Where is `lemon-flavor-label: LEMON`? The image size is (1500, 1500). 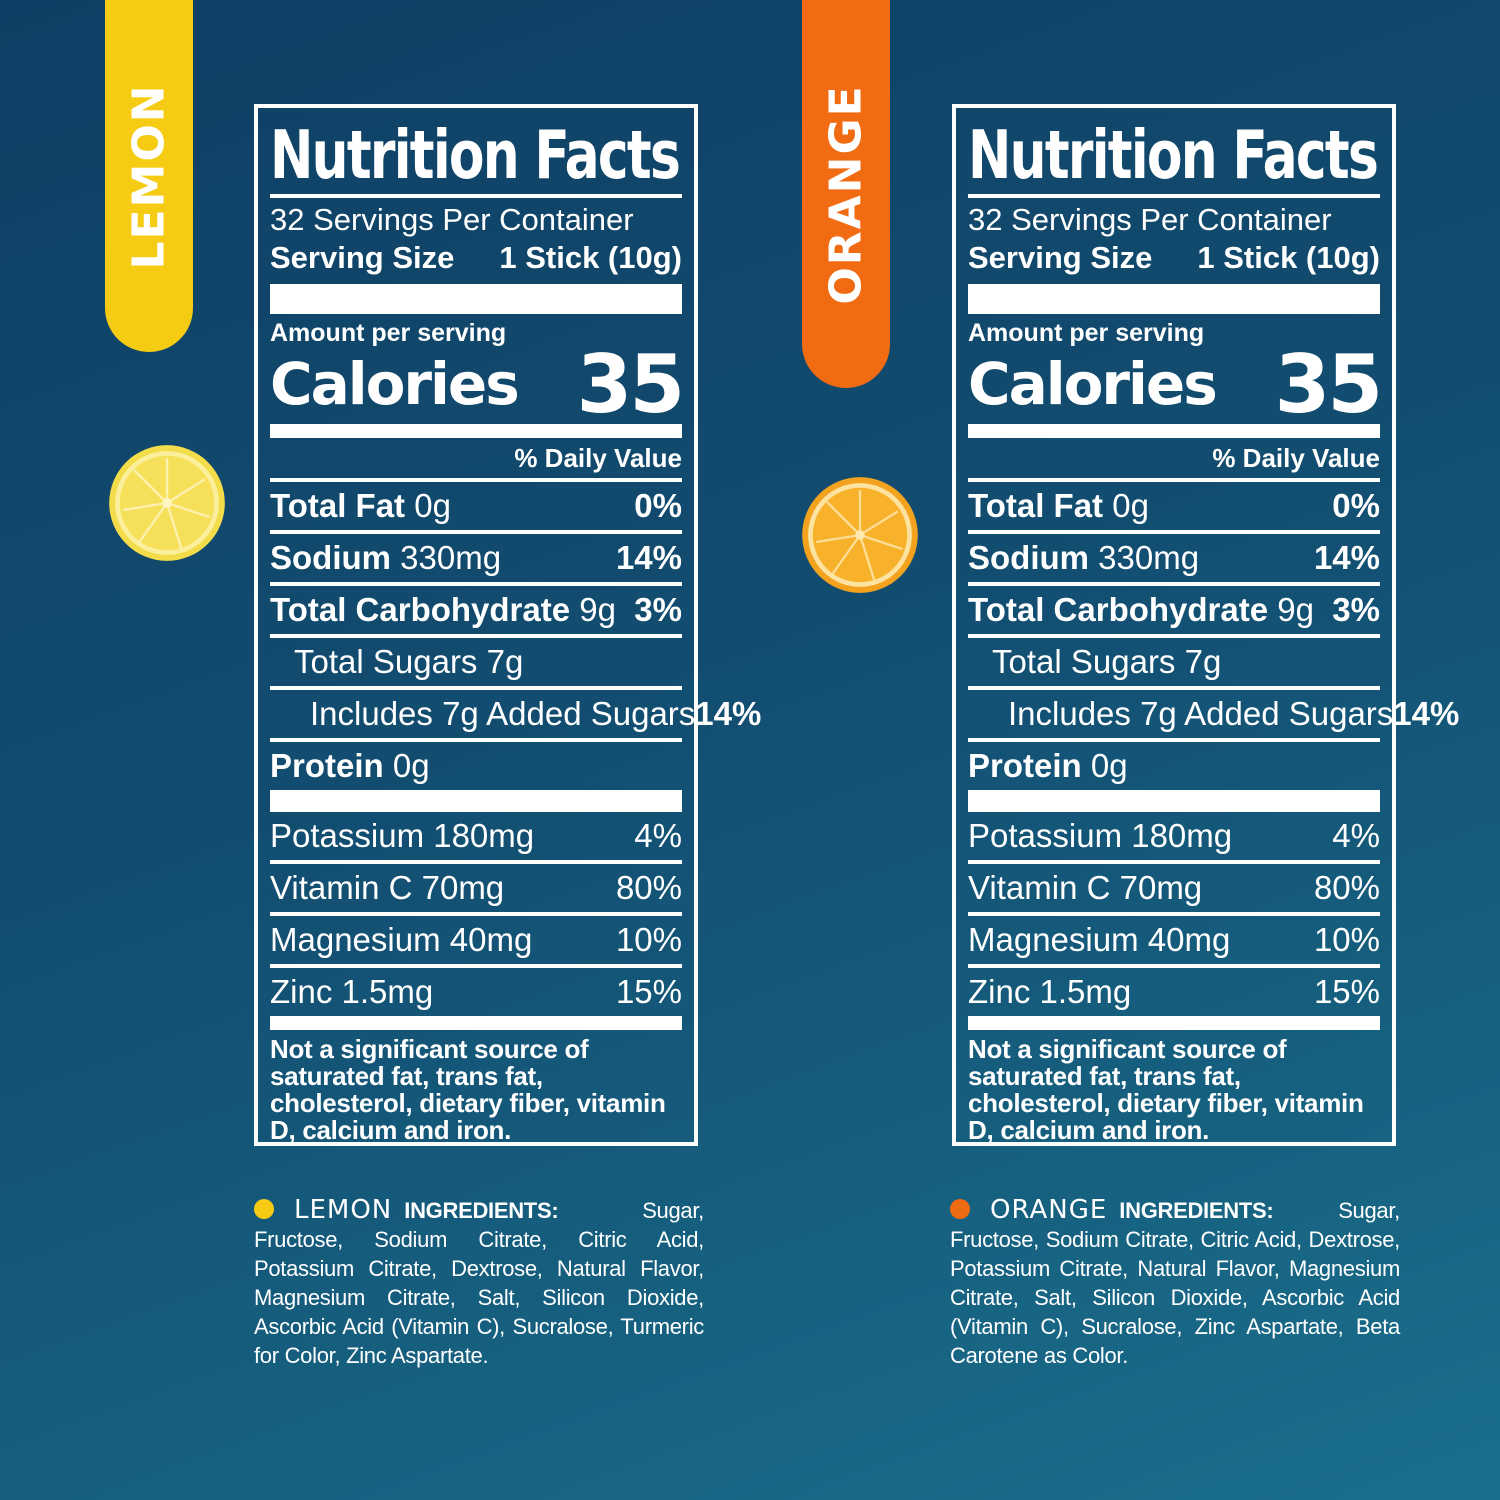
lemon-flavor-label: LEMON is located at coordinates (149, 176).